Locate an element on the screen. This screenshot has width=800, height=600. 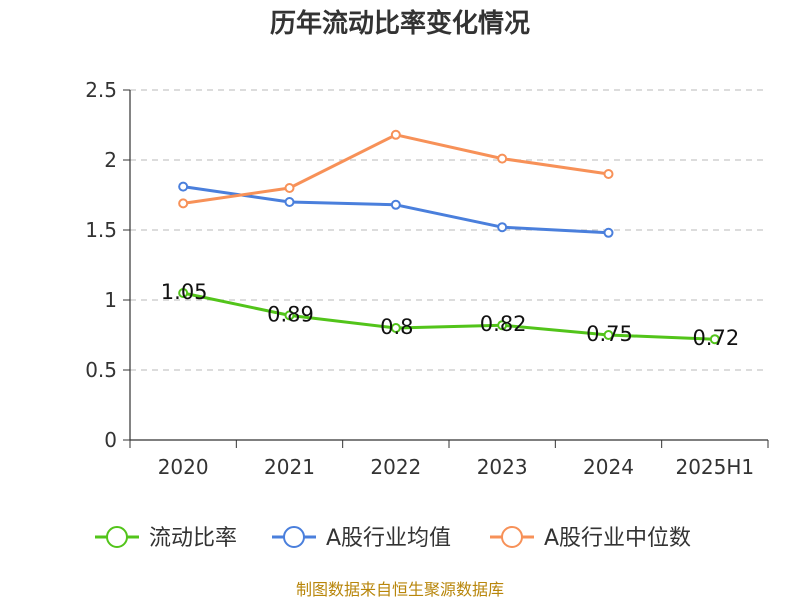
y-tick-label: 0.5 is located at coordinates (101, 370).